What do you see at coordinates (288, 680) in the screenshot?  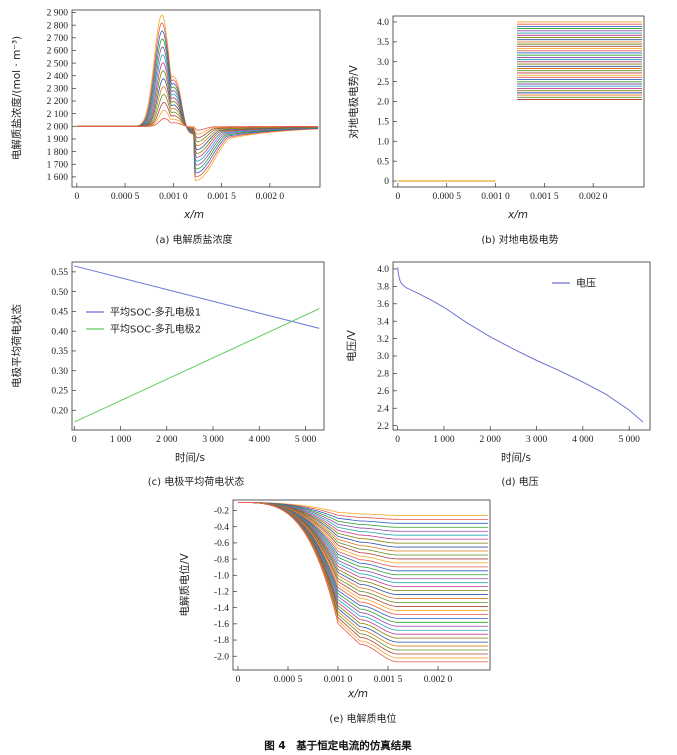 I see `x-tick-label-e-1: 0.000 5` at bounding box center [288, 680].